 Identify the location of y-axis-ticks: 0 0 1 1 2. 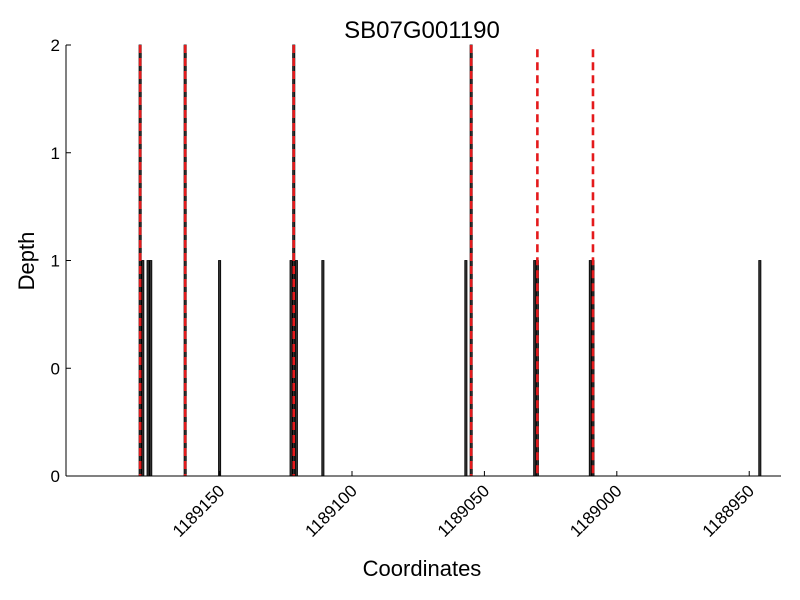
(61, 261).